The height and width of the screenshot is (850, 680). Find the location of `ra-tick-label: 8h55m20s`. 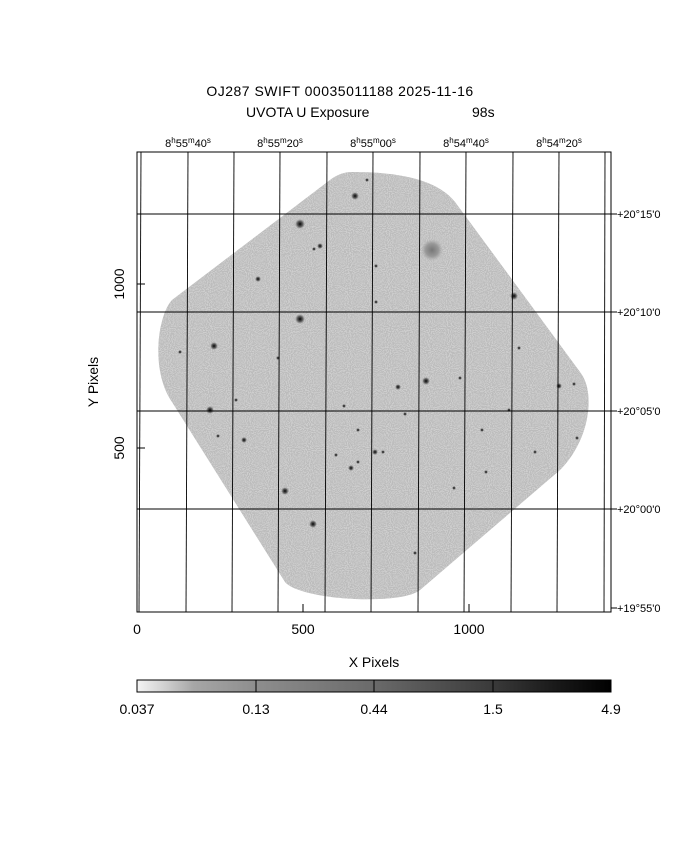

ra-tick-label: 8h55m20s is located at coordinates (280, 143).